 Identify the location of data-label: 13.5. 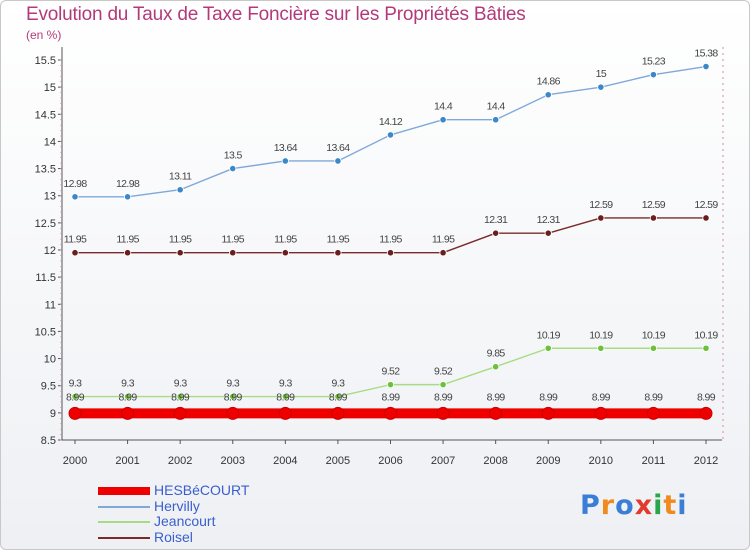
(233, 156).